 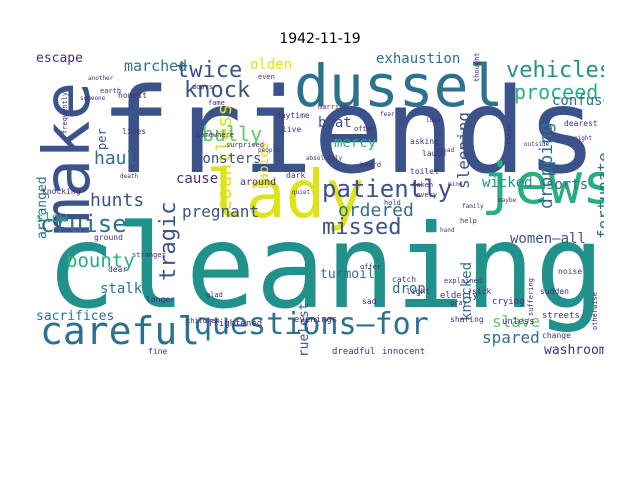 What do you see at coordinates (468, 221) in the screenshot?
I see `word-101: help` at bounding box center [468, 221].